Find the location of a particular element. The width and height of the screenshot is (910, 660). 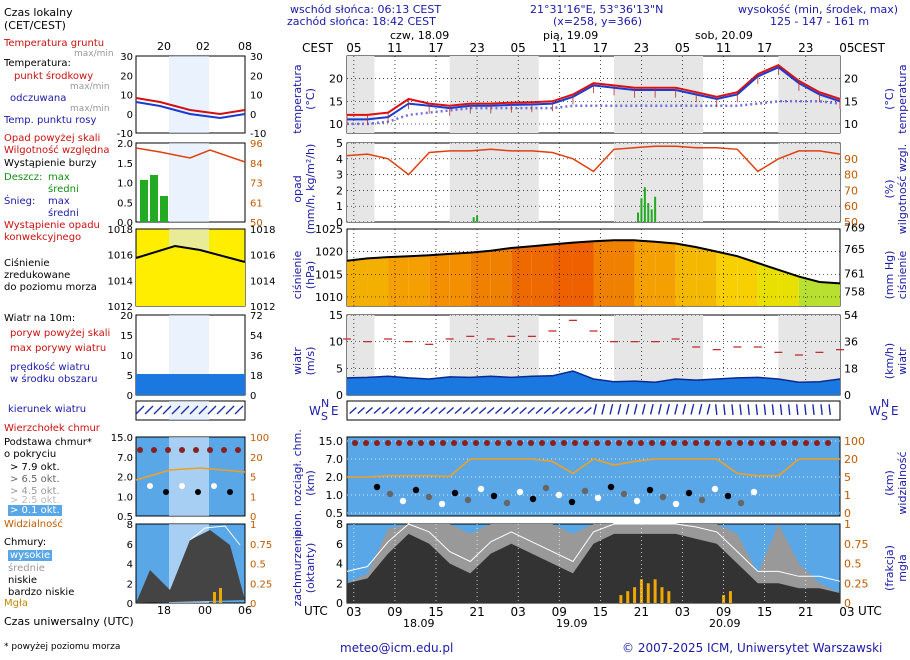

prec-left-tick: 4 is located at coordinates (339, 159).